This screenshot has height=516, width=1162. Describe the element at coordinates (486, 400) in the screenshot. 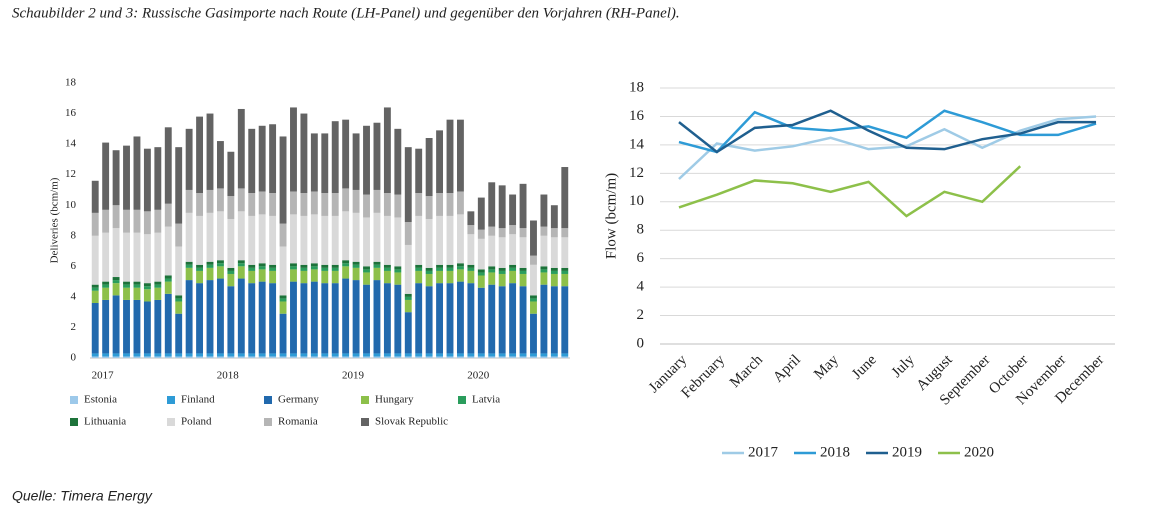

I see `legend-label: Latvia` at that location.